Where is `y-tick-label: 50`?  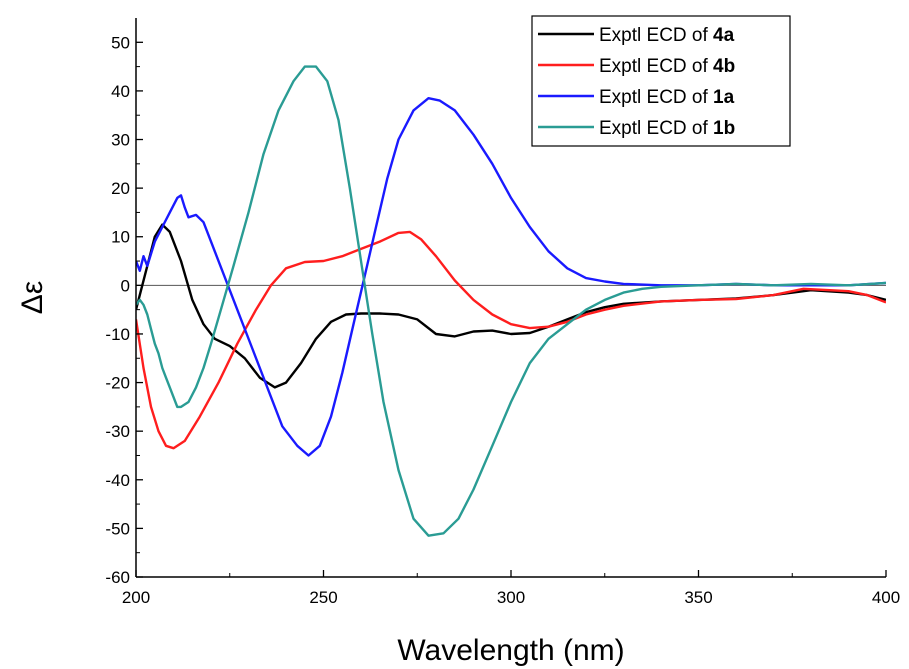
y-tick-label: 50 is located at coordinates (120, 42).